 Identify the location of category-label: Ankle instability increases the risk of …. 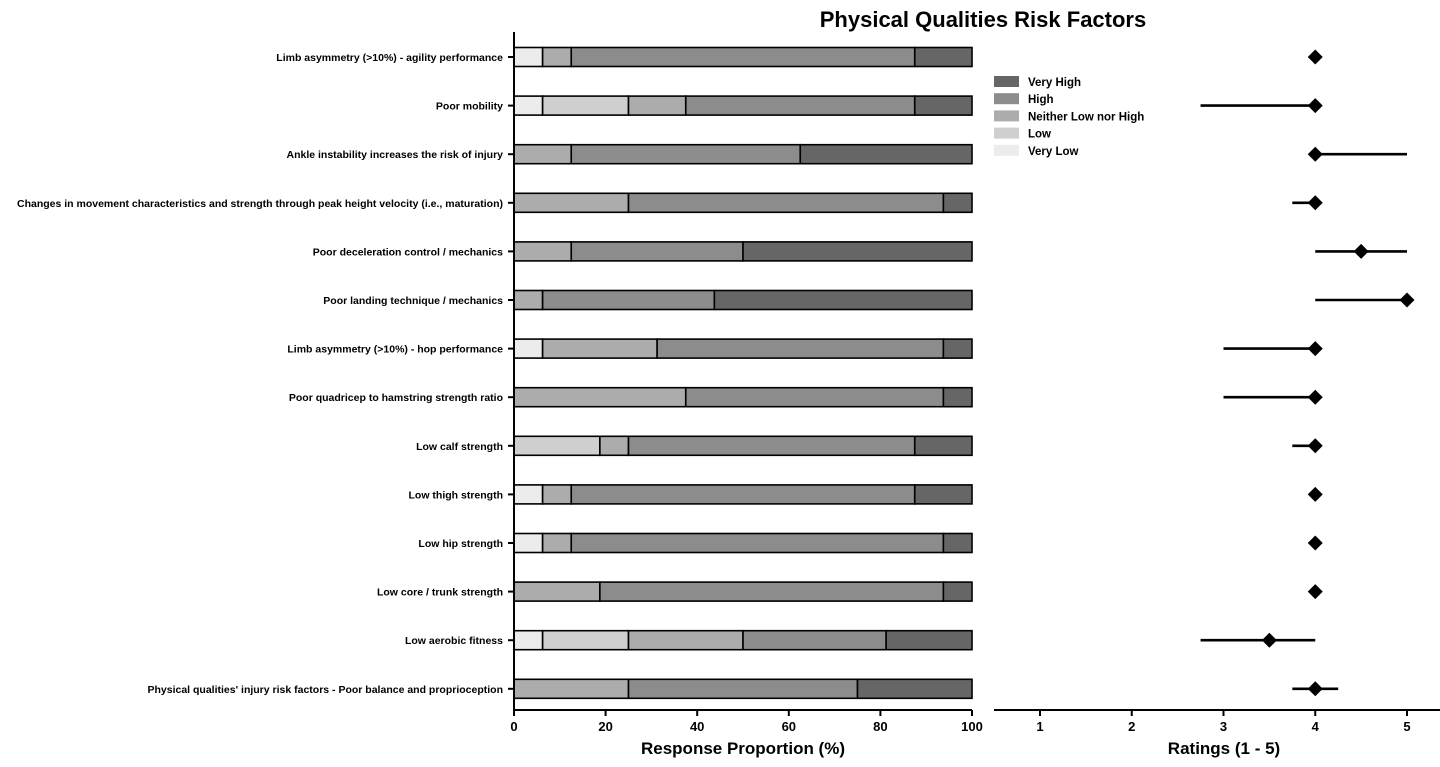
(395, 155).